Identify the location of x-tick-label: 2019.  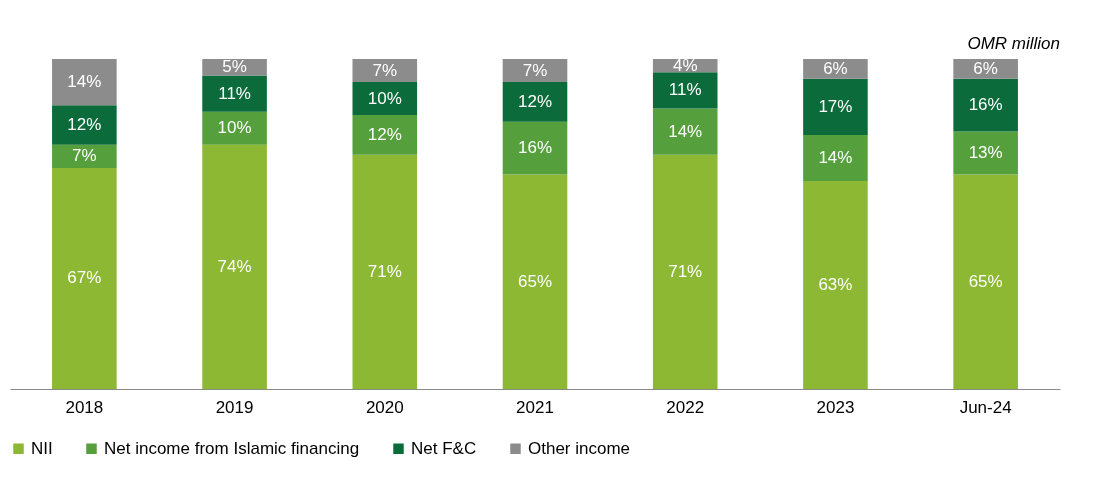
(234, 407).